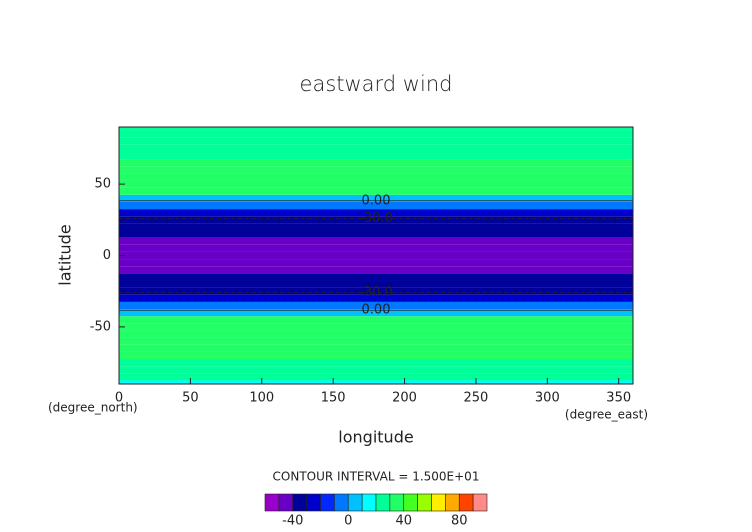  Describe the element at coordinates (107, 255) in the screenshot. I see `y-tick-label: 0` at that location.